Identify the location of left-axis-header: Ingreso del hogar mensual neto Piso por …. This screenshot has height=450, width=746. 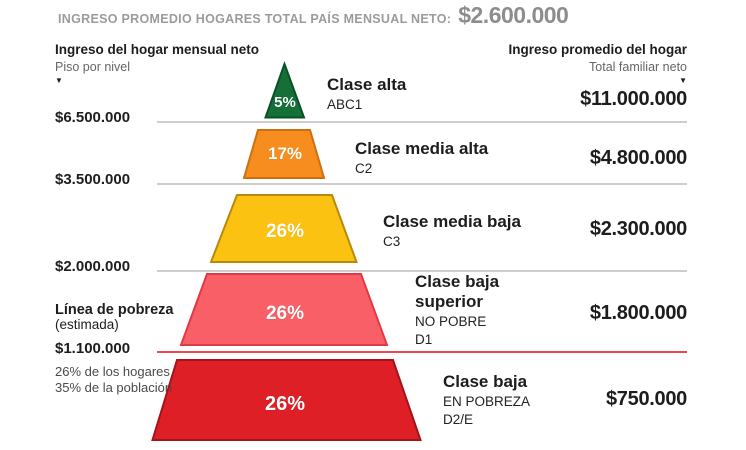
(157, 64).